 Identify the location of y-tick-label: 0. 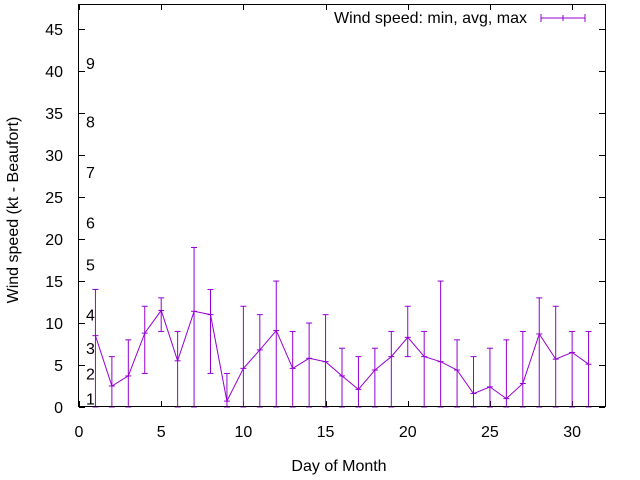
(58, 408).